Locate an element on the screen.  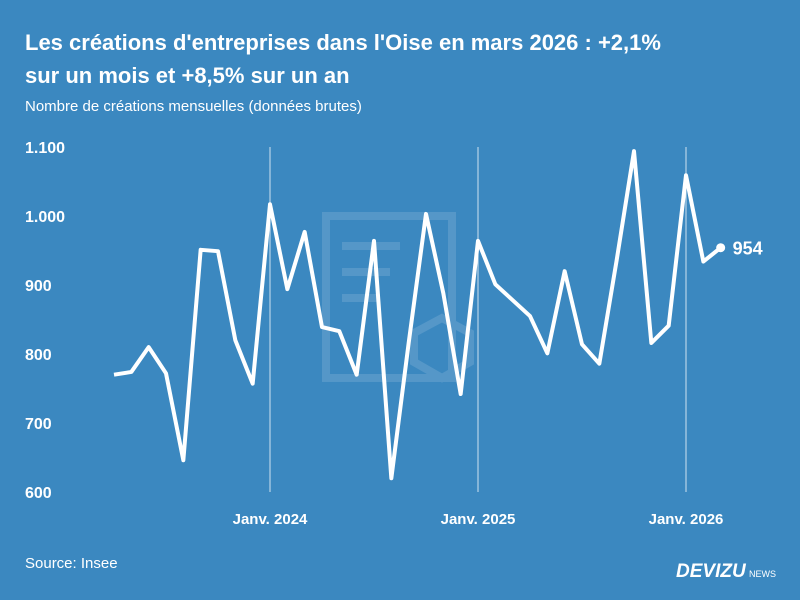
x-tick-label: Janv. 2026 is located at coordinates (686, 519).